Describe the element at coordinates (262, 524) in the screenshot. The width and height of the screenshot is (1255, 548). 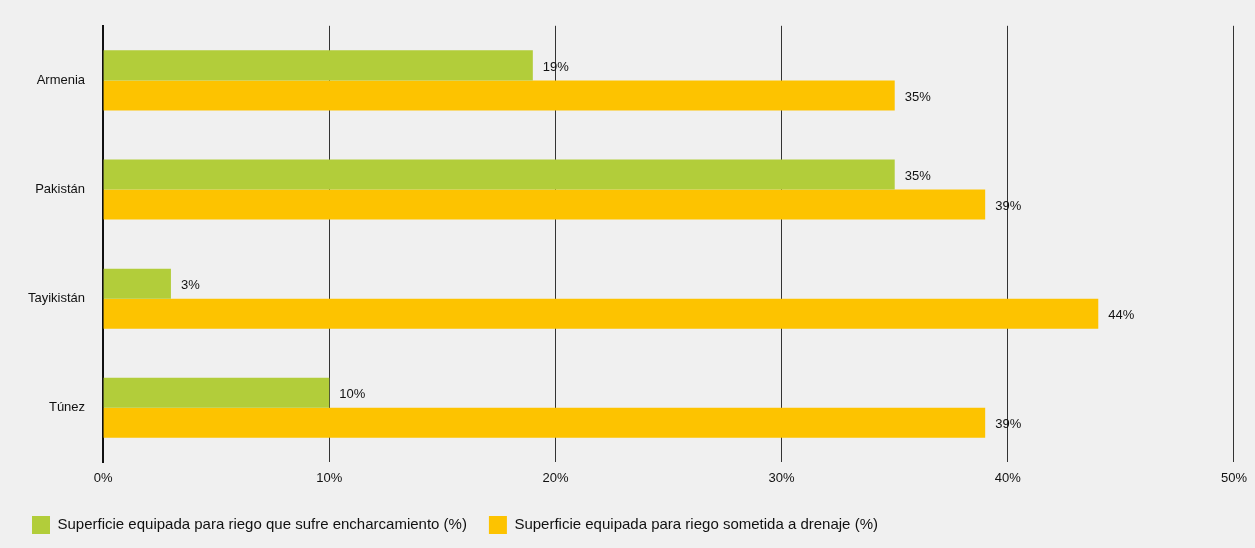
I see `legend-label: Superficie equipada para riego que sufre encharcamiento (%)` at that location.